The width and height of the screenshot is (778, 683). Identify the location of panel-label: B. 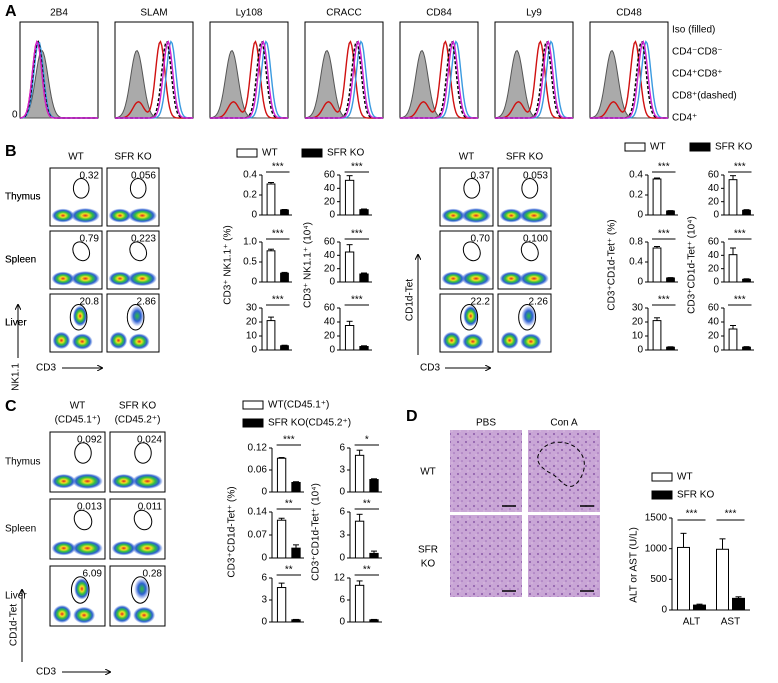
(11, 151).